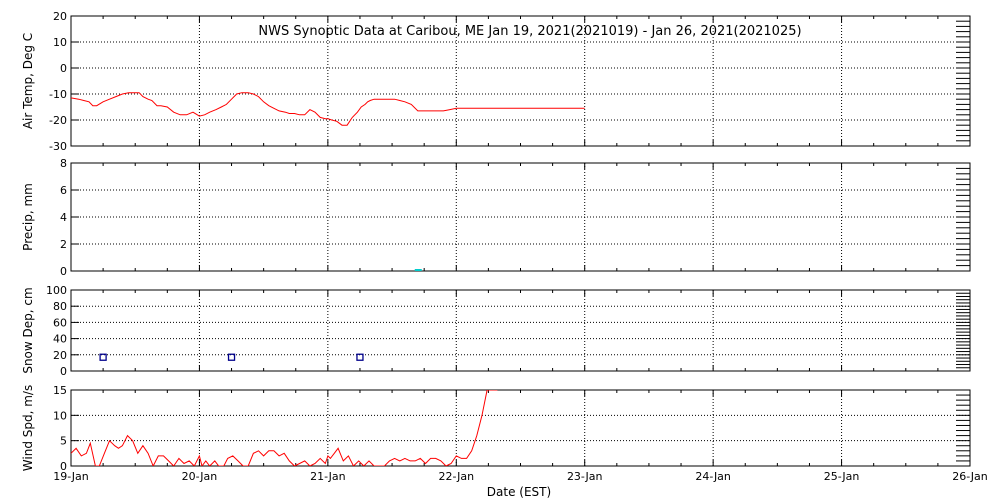 This screenshot has width=1000, height=500. What do you see at coordinates (457, 476) in the screenshot?
I see `x-tick-label: 22-Jan` at bounding box center [457, 476].